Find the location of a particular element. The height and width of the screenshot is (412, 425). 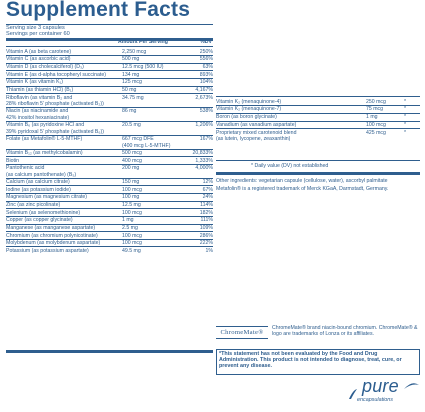

nutrient-dv: * is located at coordinates (404, 117).